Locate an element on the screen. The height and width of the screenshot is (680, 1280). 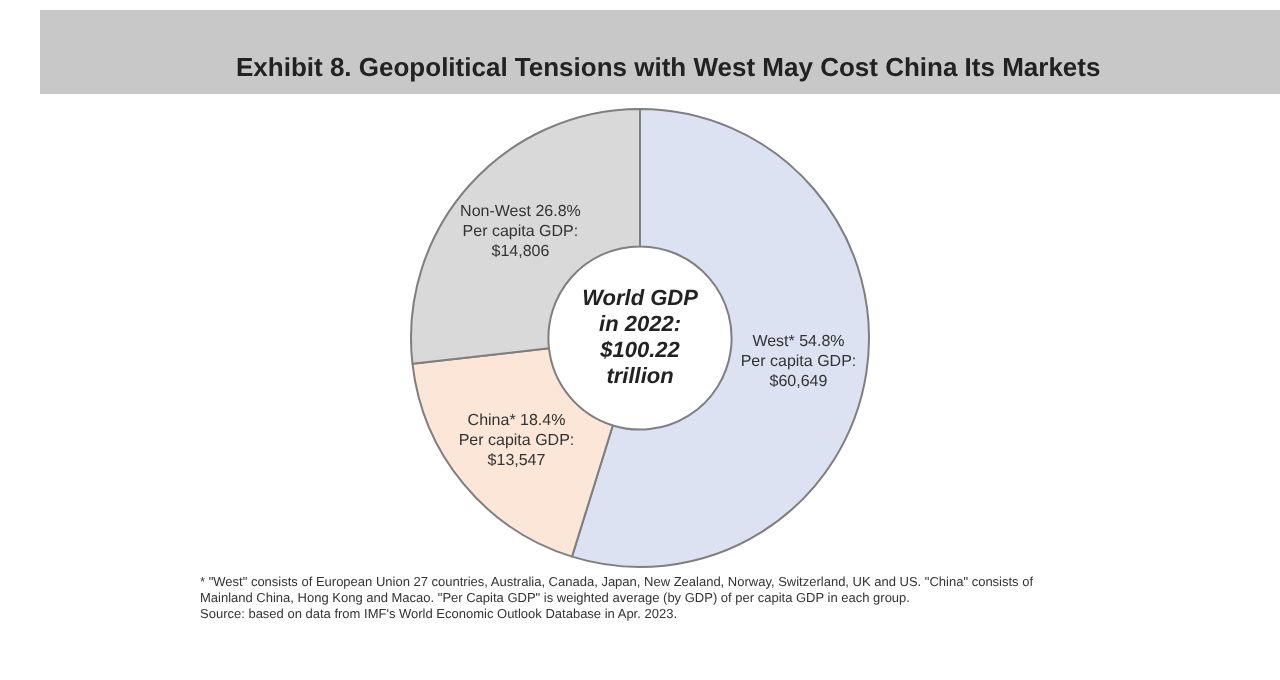
text: World GDP in 2022: $100.22 trillion is located at coordinates (641, 338).